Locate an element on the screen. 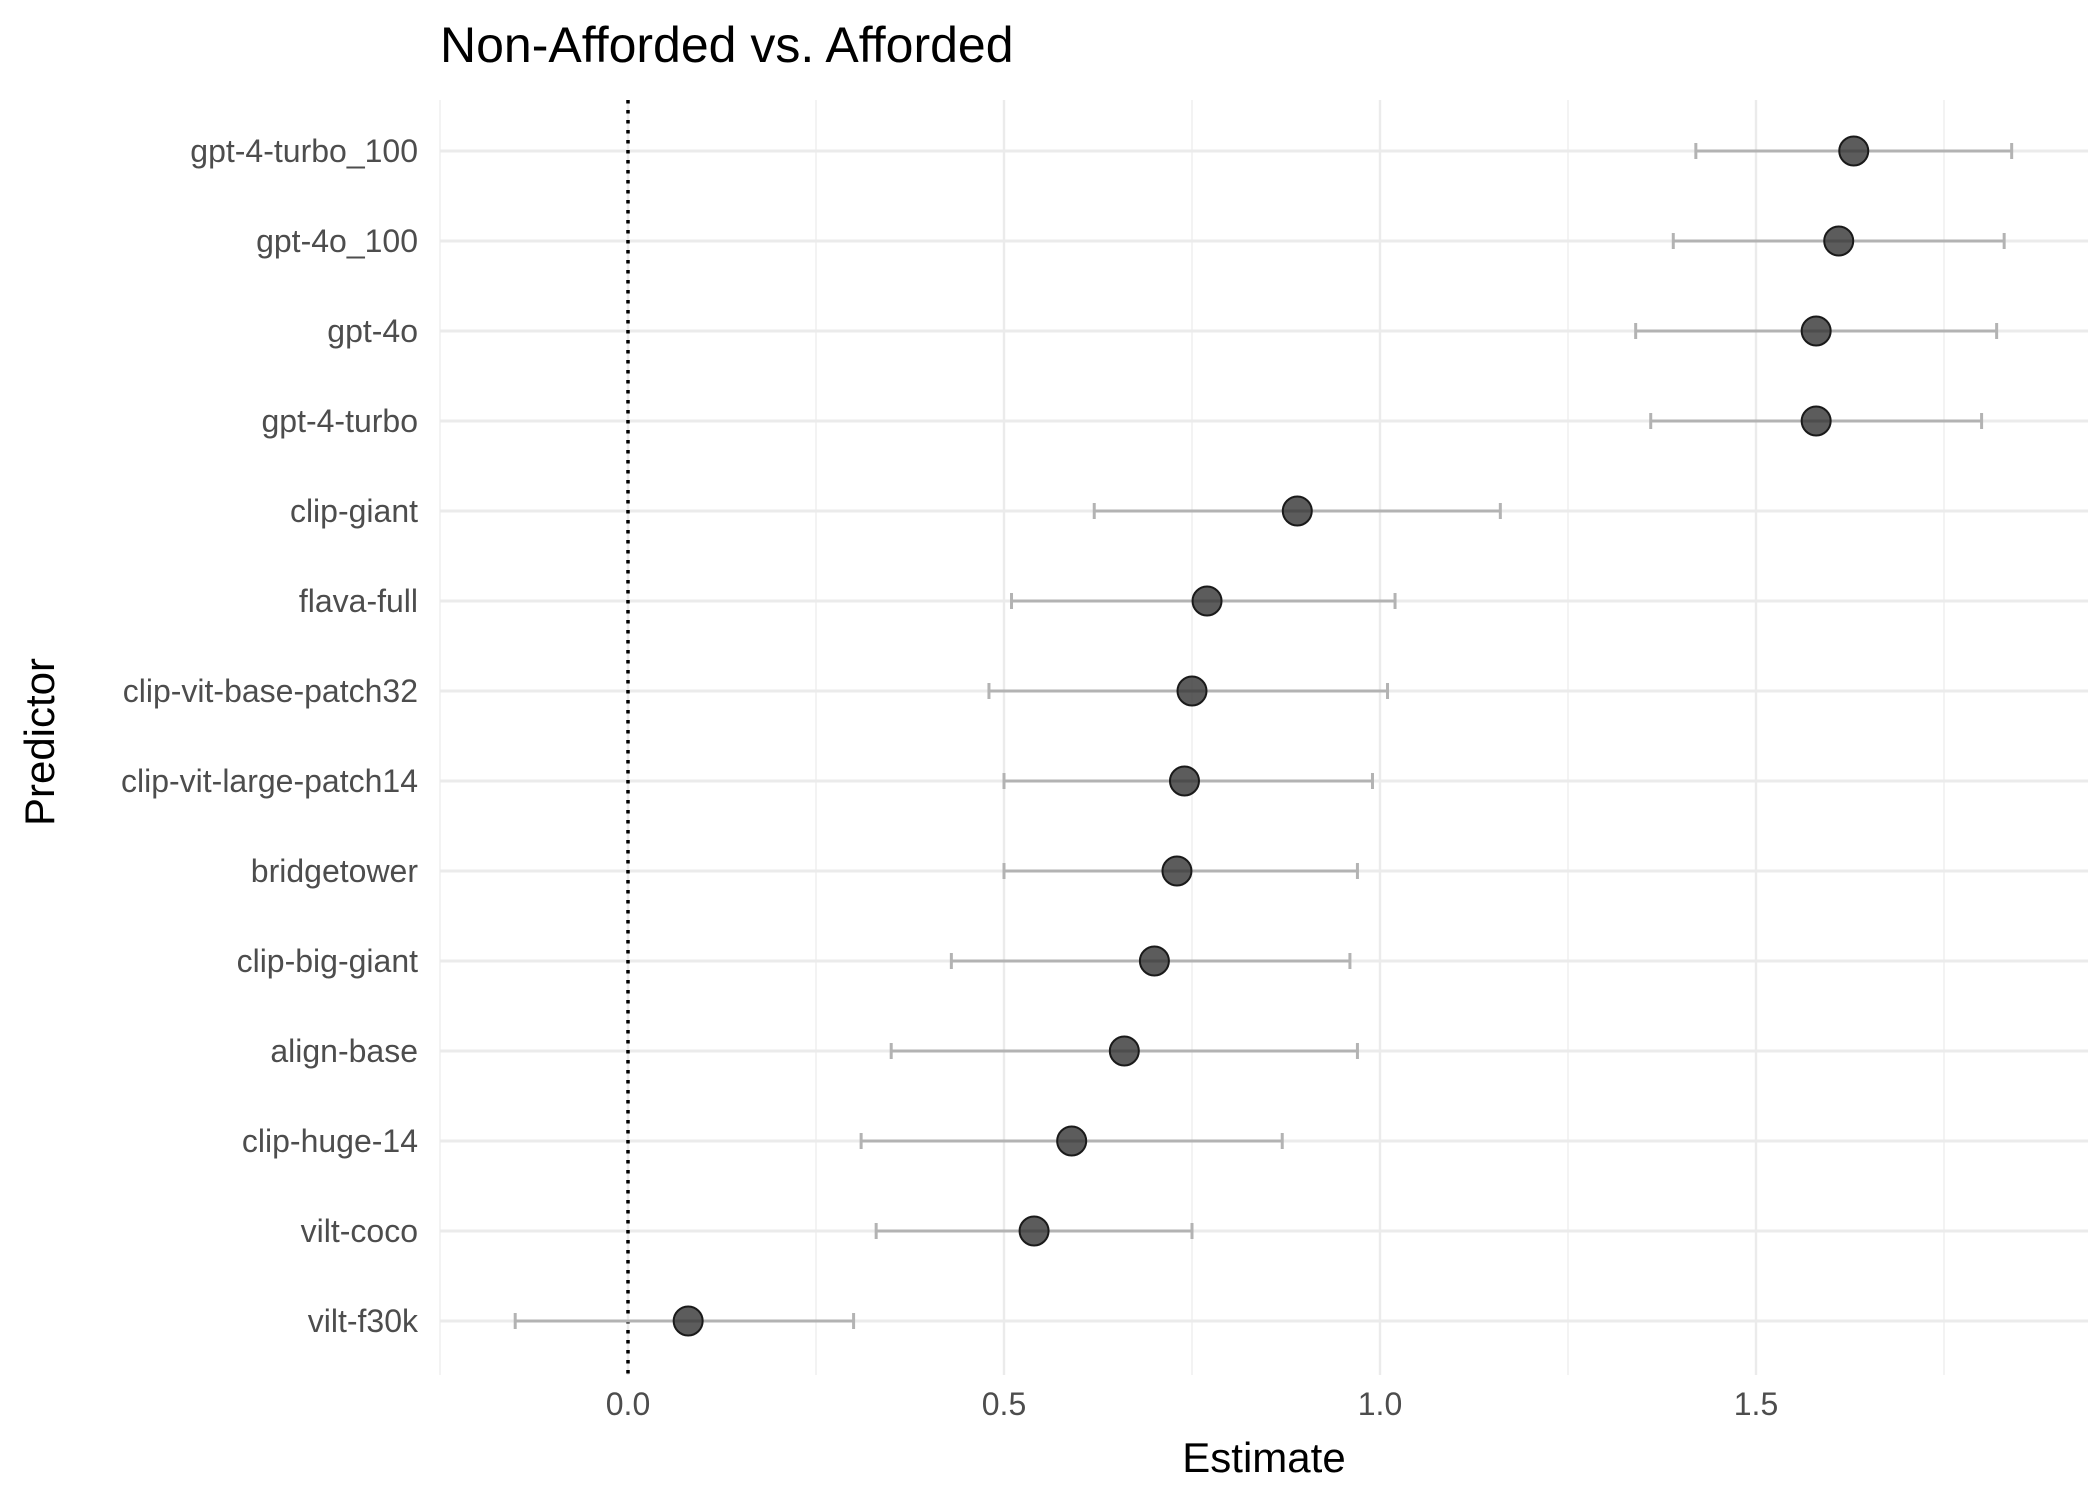  y-tick-label: gpt-4-turbo_100 is located at coordinates (304, 151).